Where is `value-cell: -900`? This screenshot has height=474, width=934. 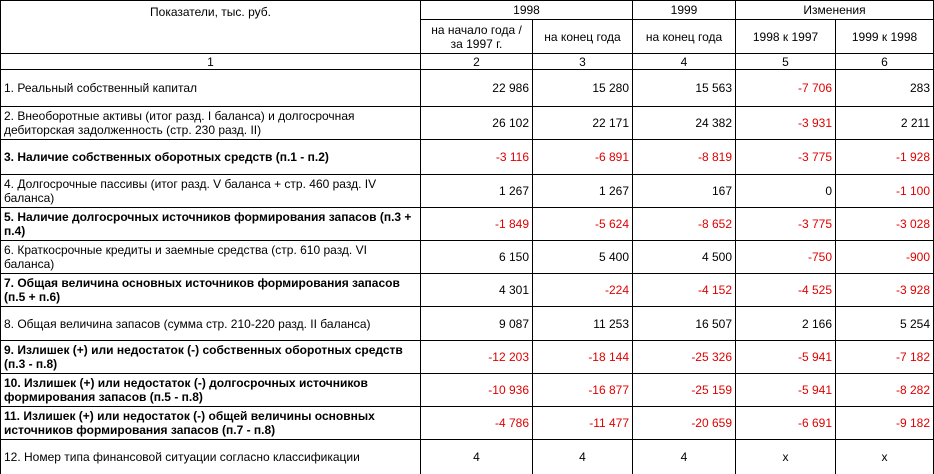
value-cell: -900 is located at coordinates (884, 257).